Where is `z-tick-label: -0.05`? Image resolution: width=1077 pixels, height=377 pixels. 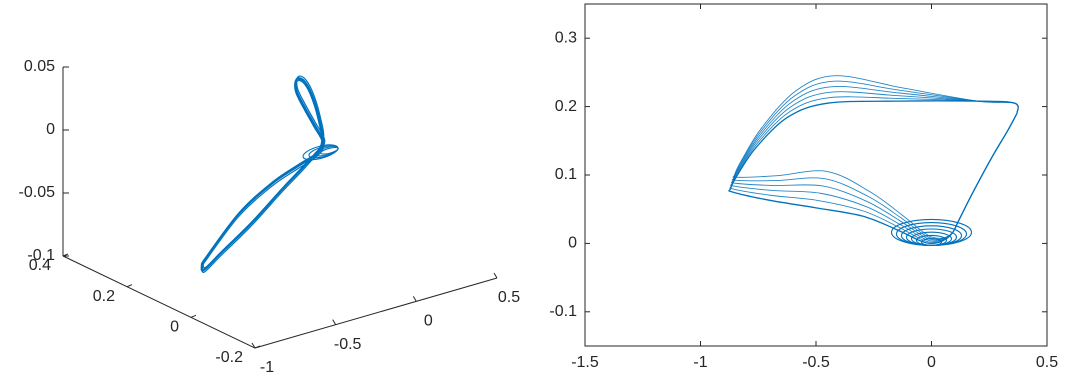 z-tick-label: -0.05 is located at coordinates (37, 192).